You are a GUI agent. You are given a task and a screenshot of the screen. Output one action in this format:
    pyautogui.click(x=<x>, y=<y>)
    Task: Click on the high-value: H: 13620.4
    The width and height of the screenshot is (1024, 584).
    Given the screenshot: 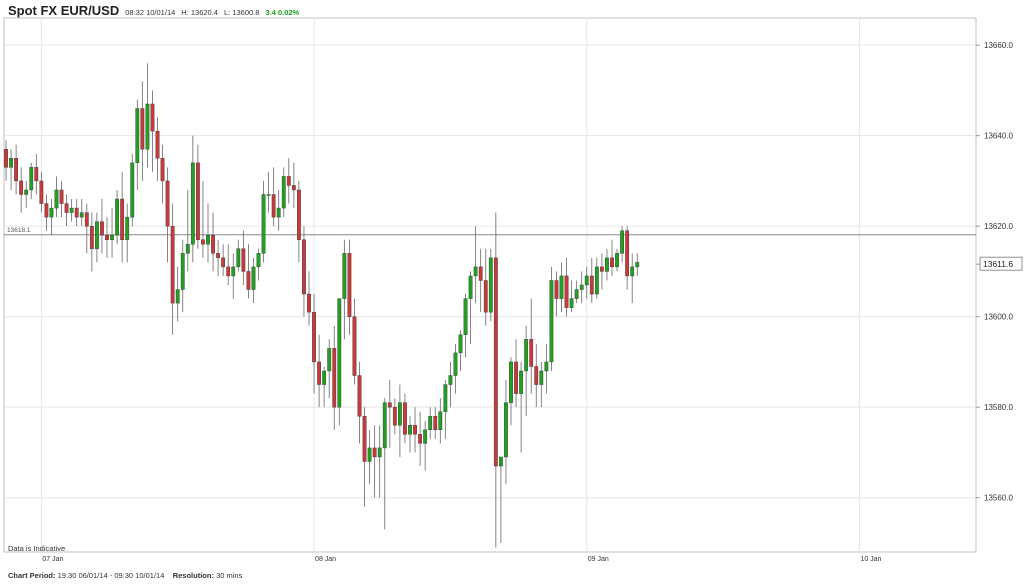 What is the action you would take?
    pyautogui.click(x=199, y=12)
    